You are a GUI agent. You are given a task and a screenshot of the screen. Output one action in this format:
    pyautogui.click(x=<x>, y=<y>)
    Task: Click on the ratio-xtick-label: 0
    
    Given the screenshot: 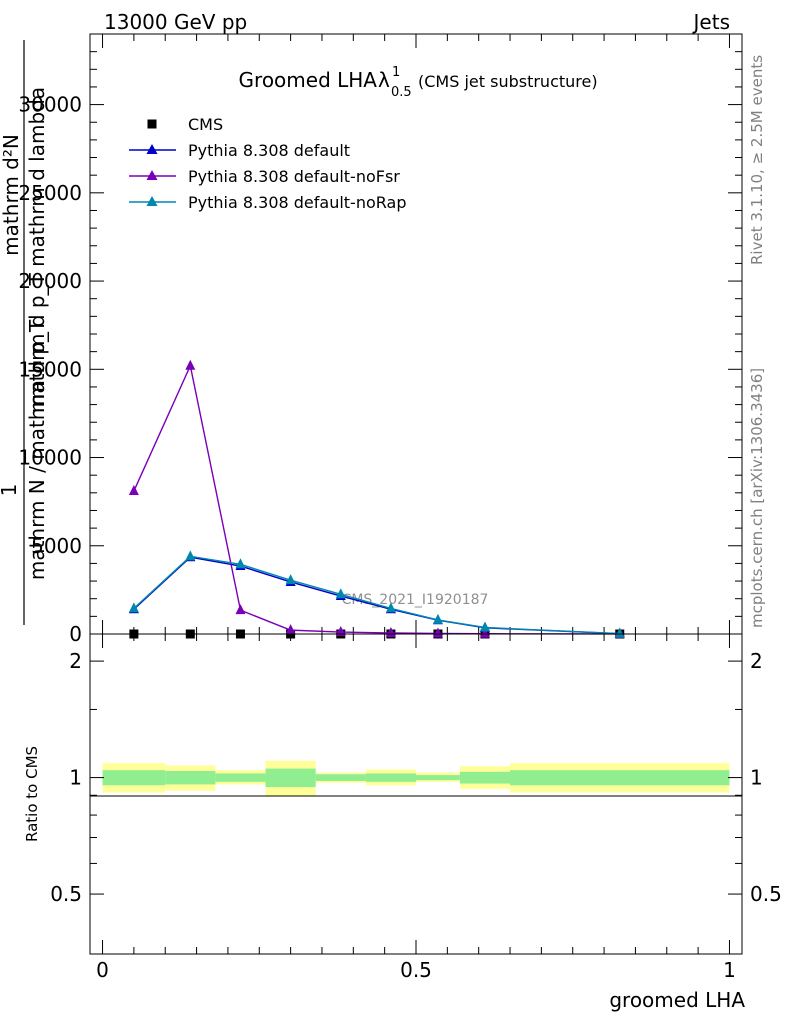 What is the action you would take?
    pyautogui.click(x=102, y=970)
    